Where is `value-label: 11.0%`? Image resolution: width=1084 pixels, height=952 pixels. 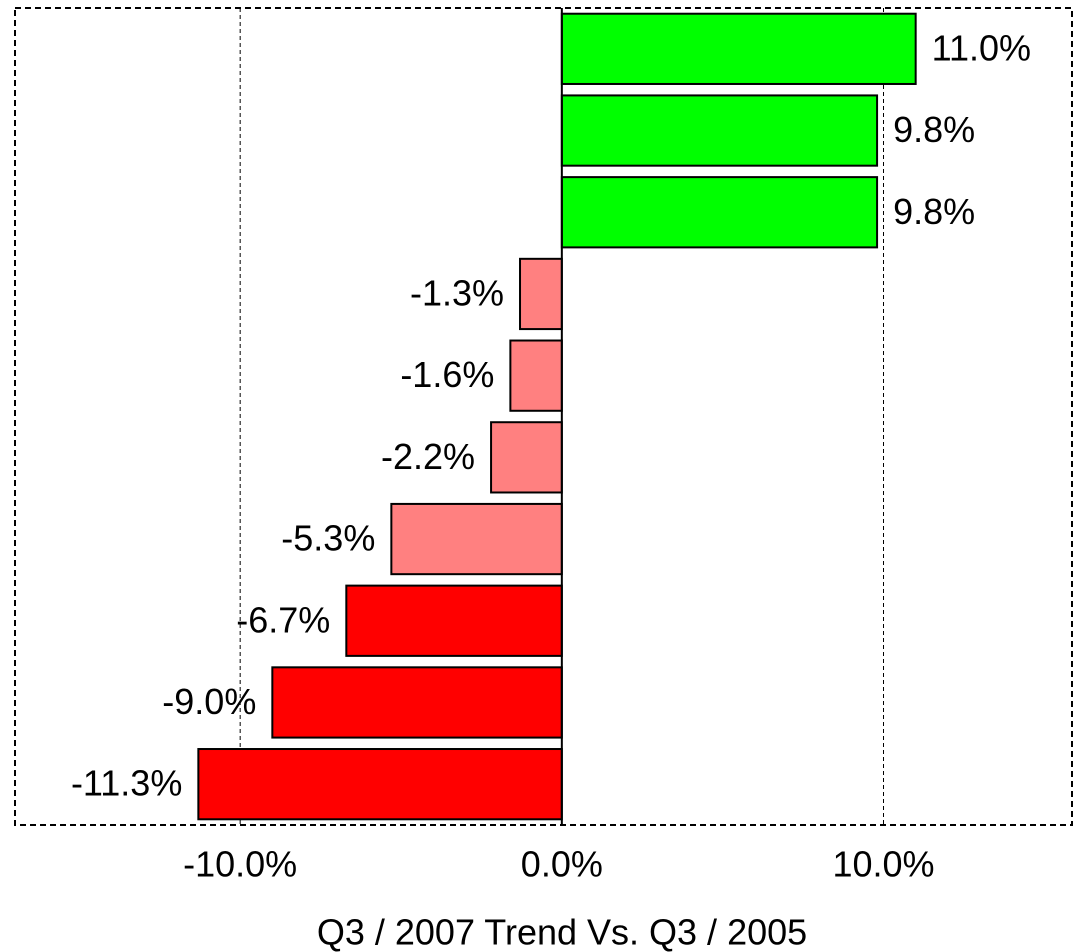
value-label: 11.0% is located at coordinates (981, 47).